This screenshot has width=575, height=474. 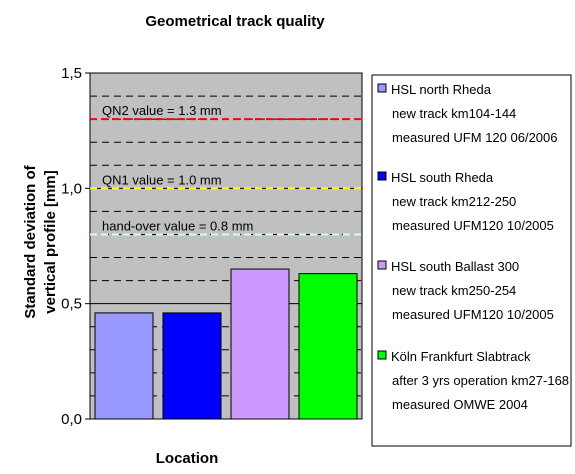 I want to click on chart-title: Geometrical track quality, so click(x=235, y=21).